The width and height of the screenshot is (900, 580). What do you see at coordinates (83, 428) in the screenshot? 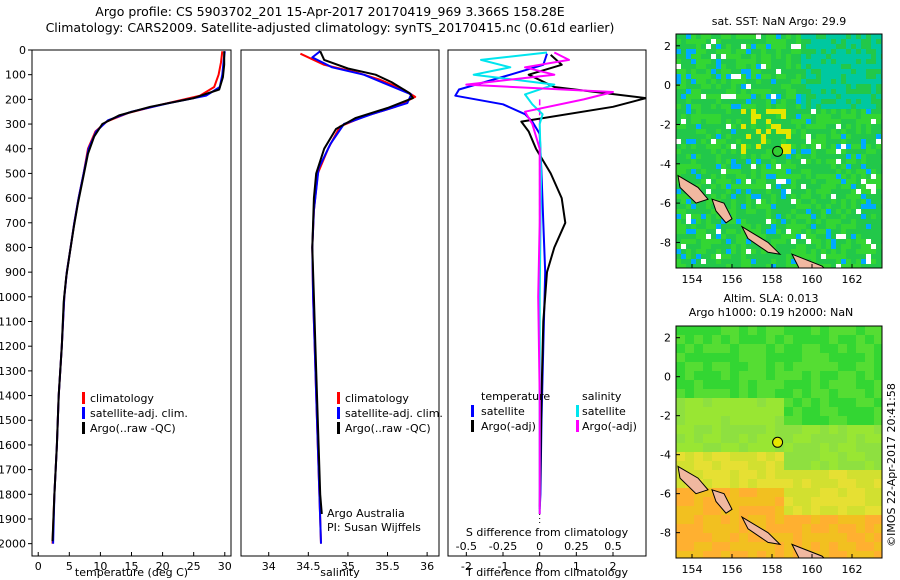
I see `legend-swatch` at bounding box center [83, 428].